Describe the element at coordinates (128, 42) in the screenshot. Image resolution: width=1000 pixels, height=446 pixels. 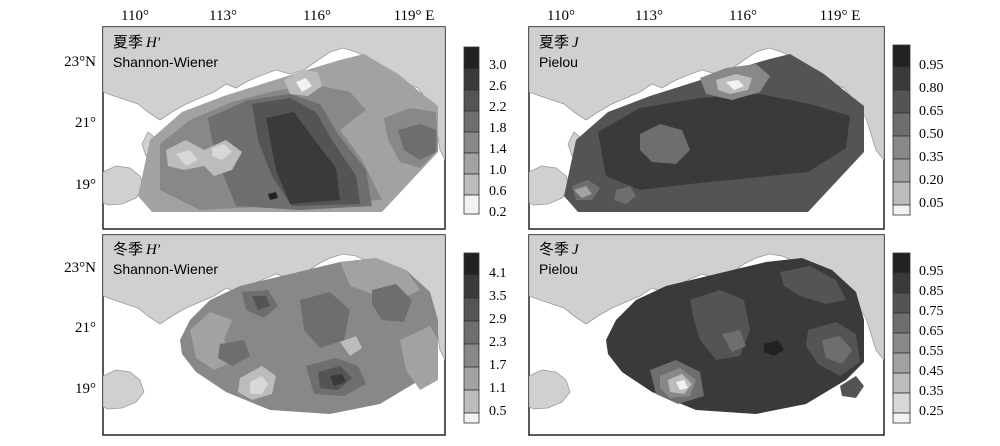
I see `panel-season-label: 夏季` at that location.